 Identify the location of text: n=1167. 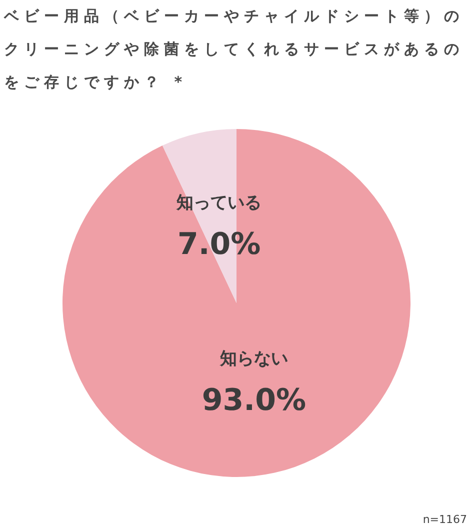
(444, 519).